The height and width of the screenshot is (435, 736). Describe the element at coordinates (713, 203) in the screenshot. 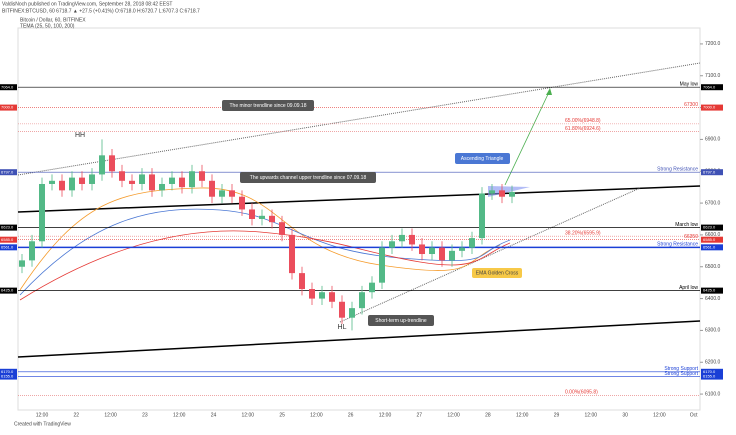

I see `y-tick-label: 6700.0` at that location.